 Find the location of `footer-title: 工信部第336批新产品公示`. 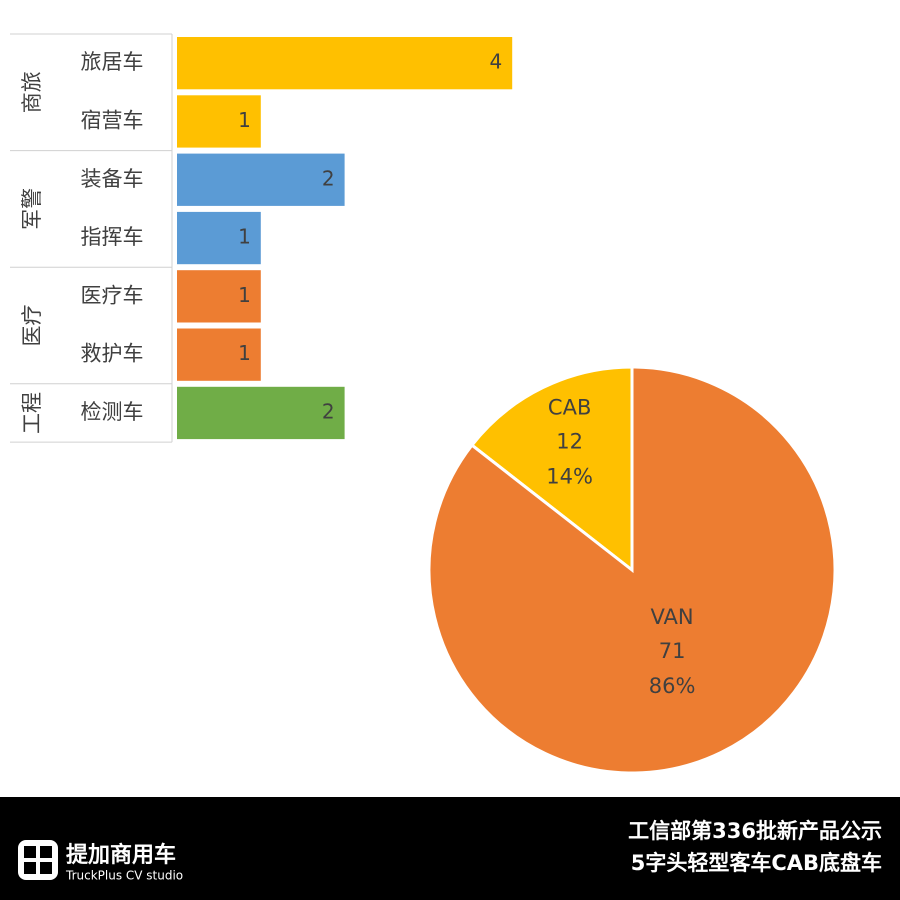

footer-title: 工信部第336批新产品公示 is located at coordinates (755, 831).